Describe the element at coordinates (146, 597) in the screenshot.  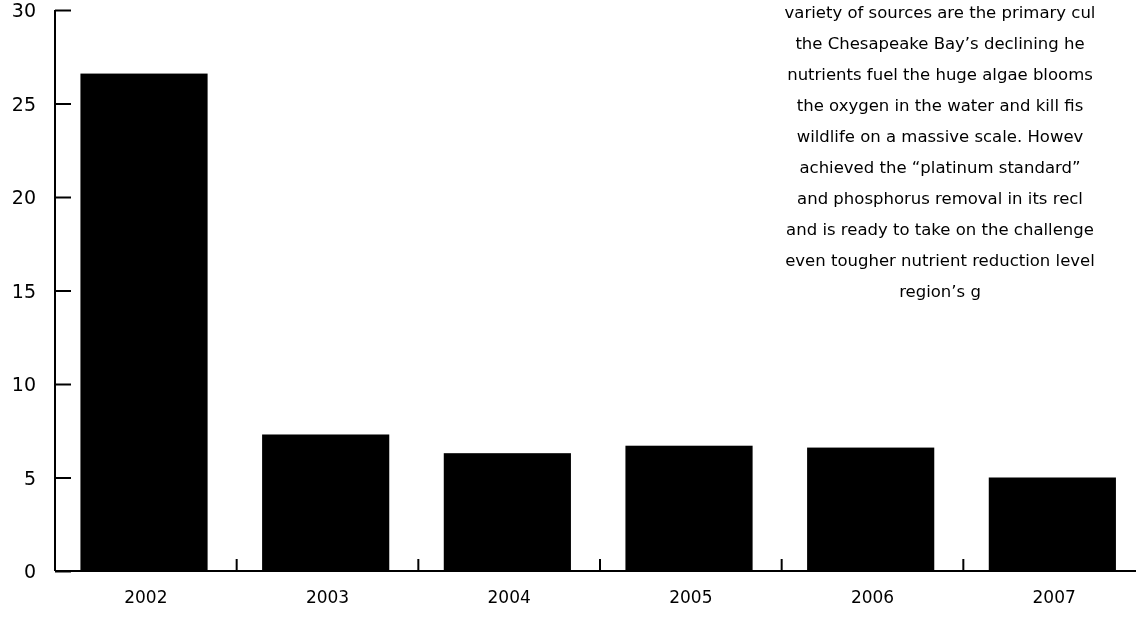
I see `x-tick-label: 2002` at that location.